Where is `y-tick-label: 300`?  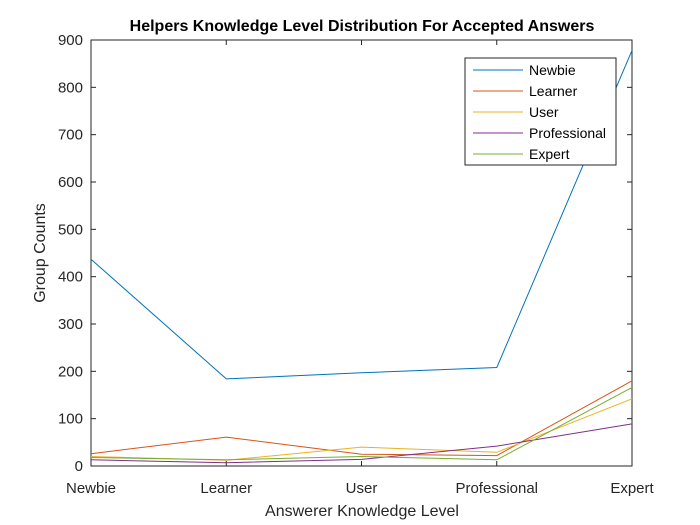 y-tick-label: 300 is located at coordinates (70, 324).